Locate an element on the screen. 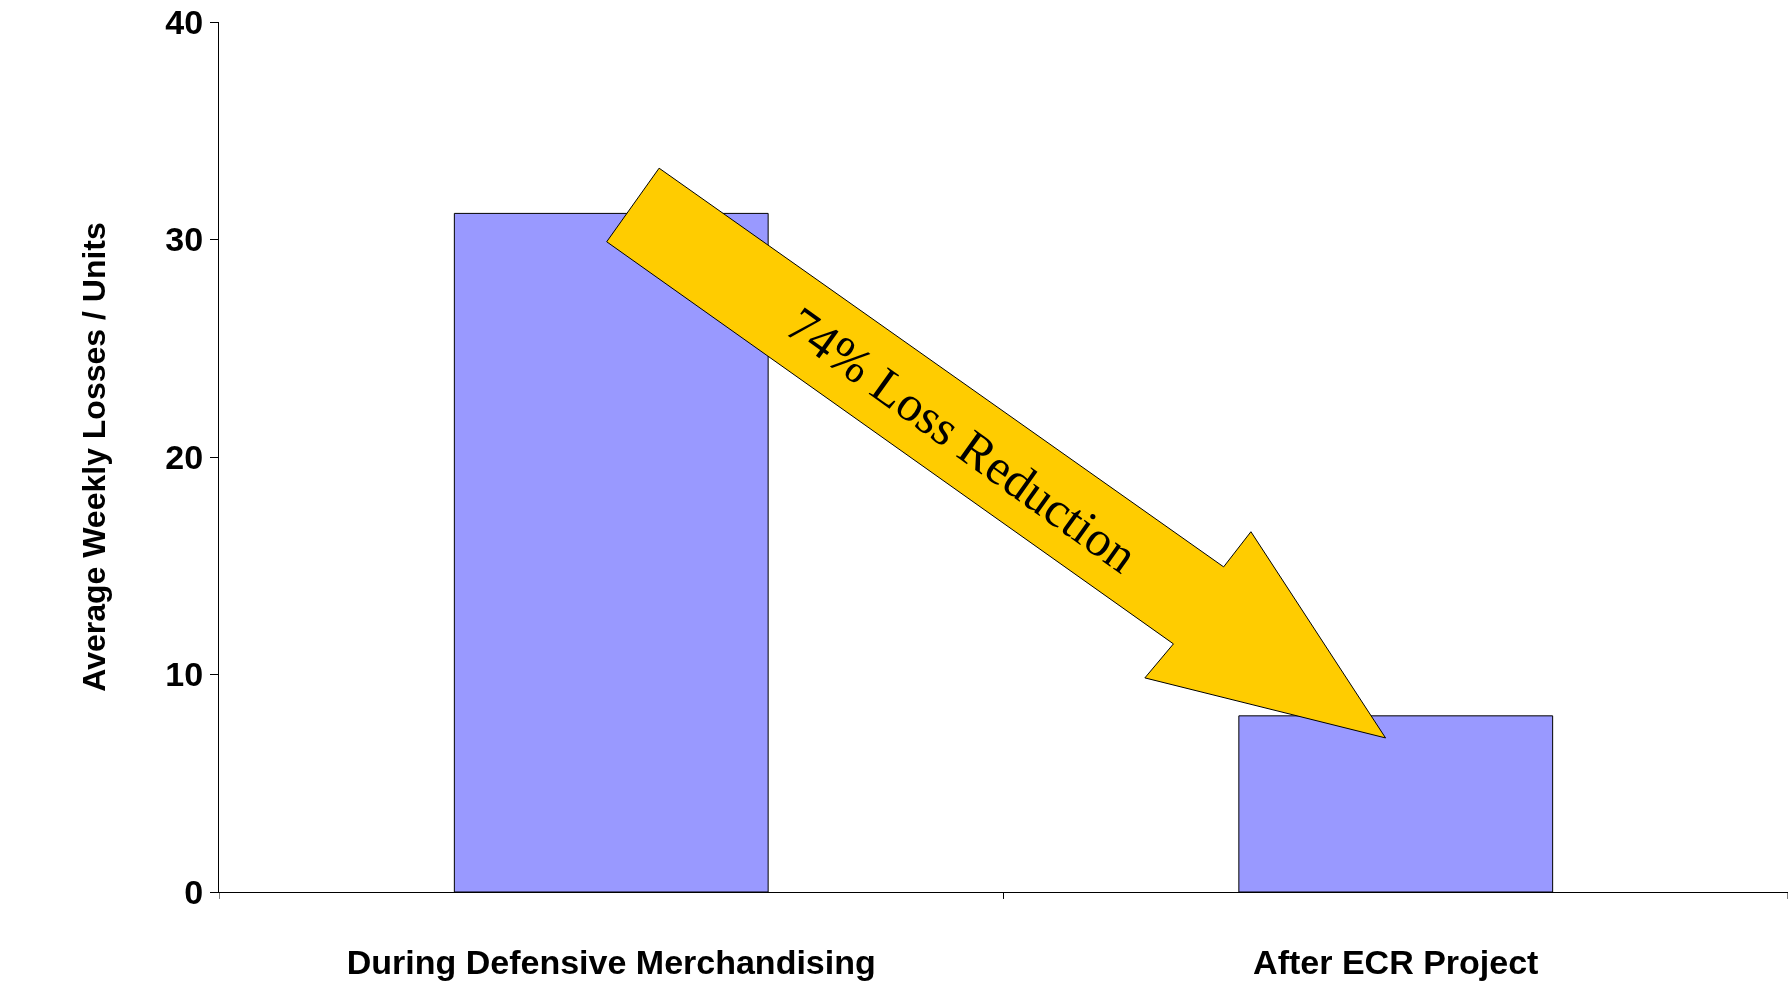  y-tick-label: 20 is located at coordinates (184, 456).